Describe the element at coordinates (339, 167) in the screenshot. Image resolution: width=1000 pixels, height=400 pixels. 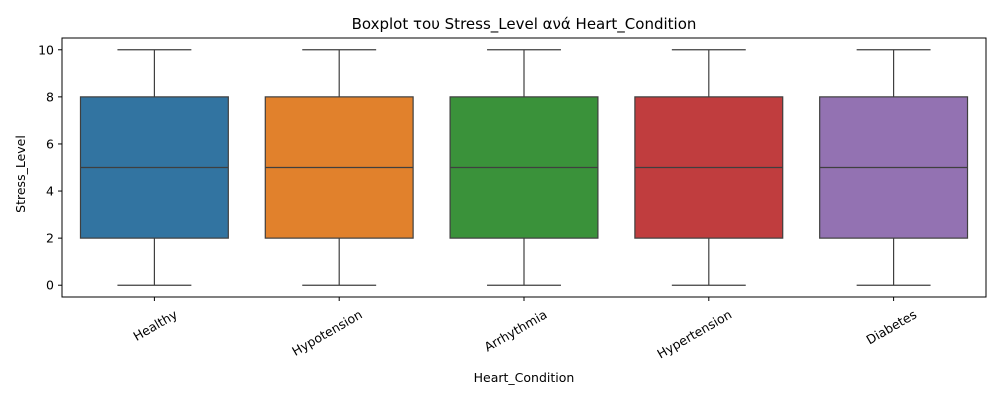
I see `box-hypotension` at that location.